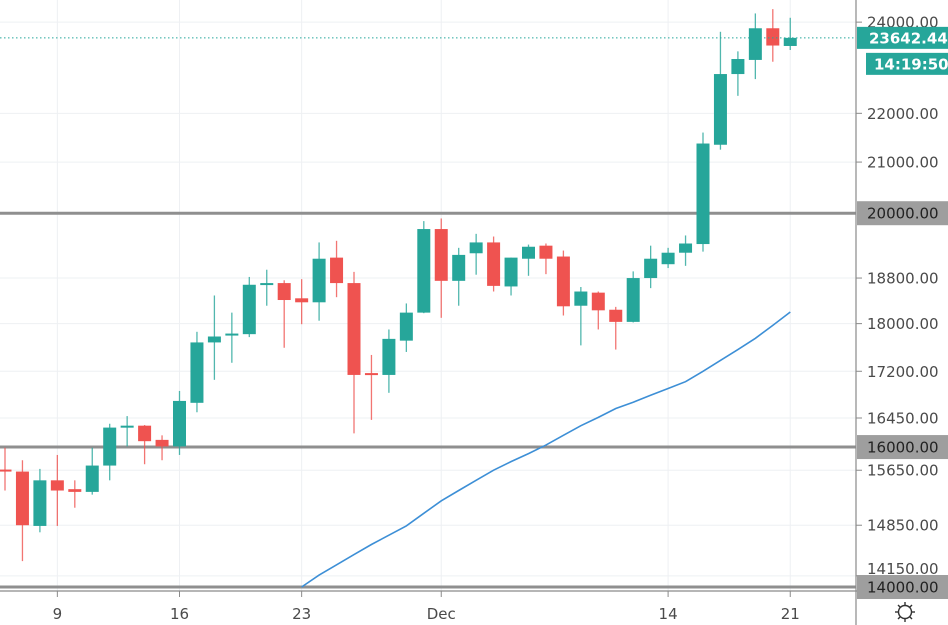 This screenshot has width=948, height=625. Describe the element at coordinates (908, 38) in the screenshot. I see `last-price-label: 23642.44` at that location.